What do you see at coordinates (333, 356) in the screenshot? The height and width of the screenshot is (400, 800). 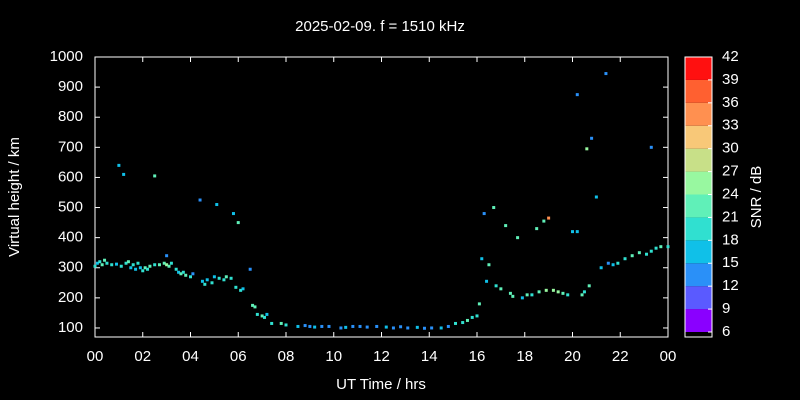 I see `x-tick-label: 10` at bounding box center [333, 356].